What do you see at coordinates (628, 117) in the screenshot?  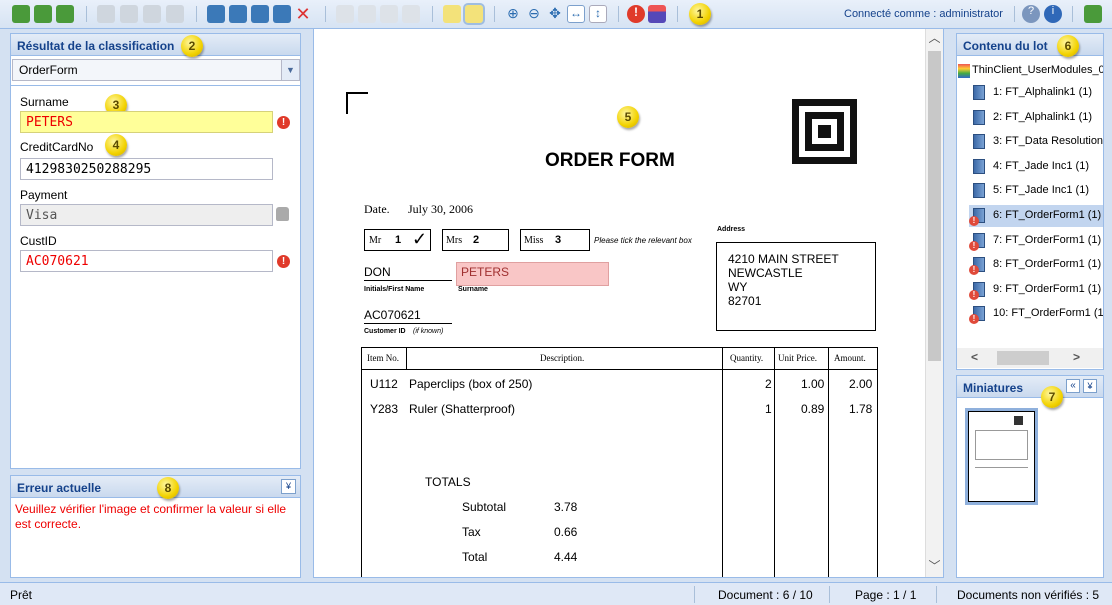 I see `callout-badge: 5` at bounding box center [628, 117].